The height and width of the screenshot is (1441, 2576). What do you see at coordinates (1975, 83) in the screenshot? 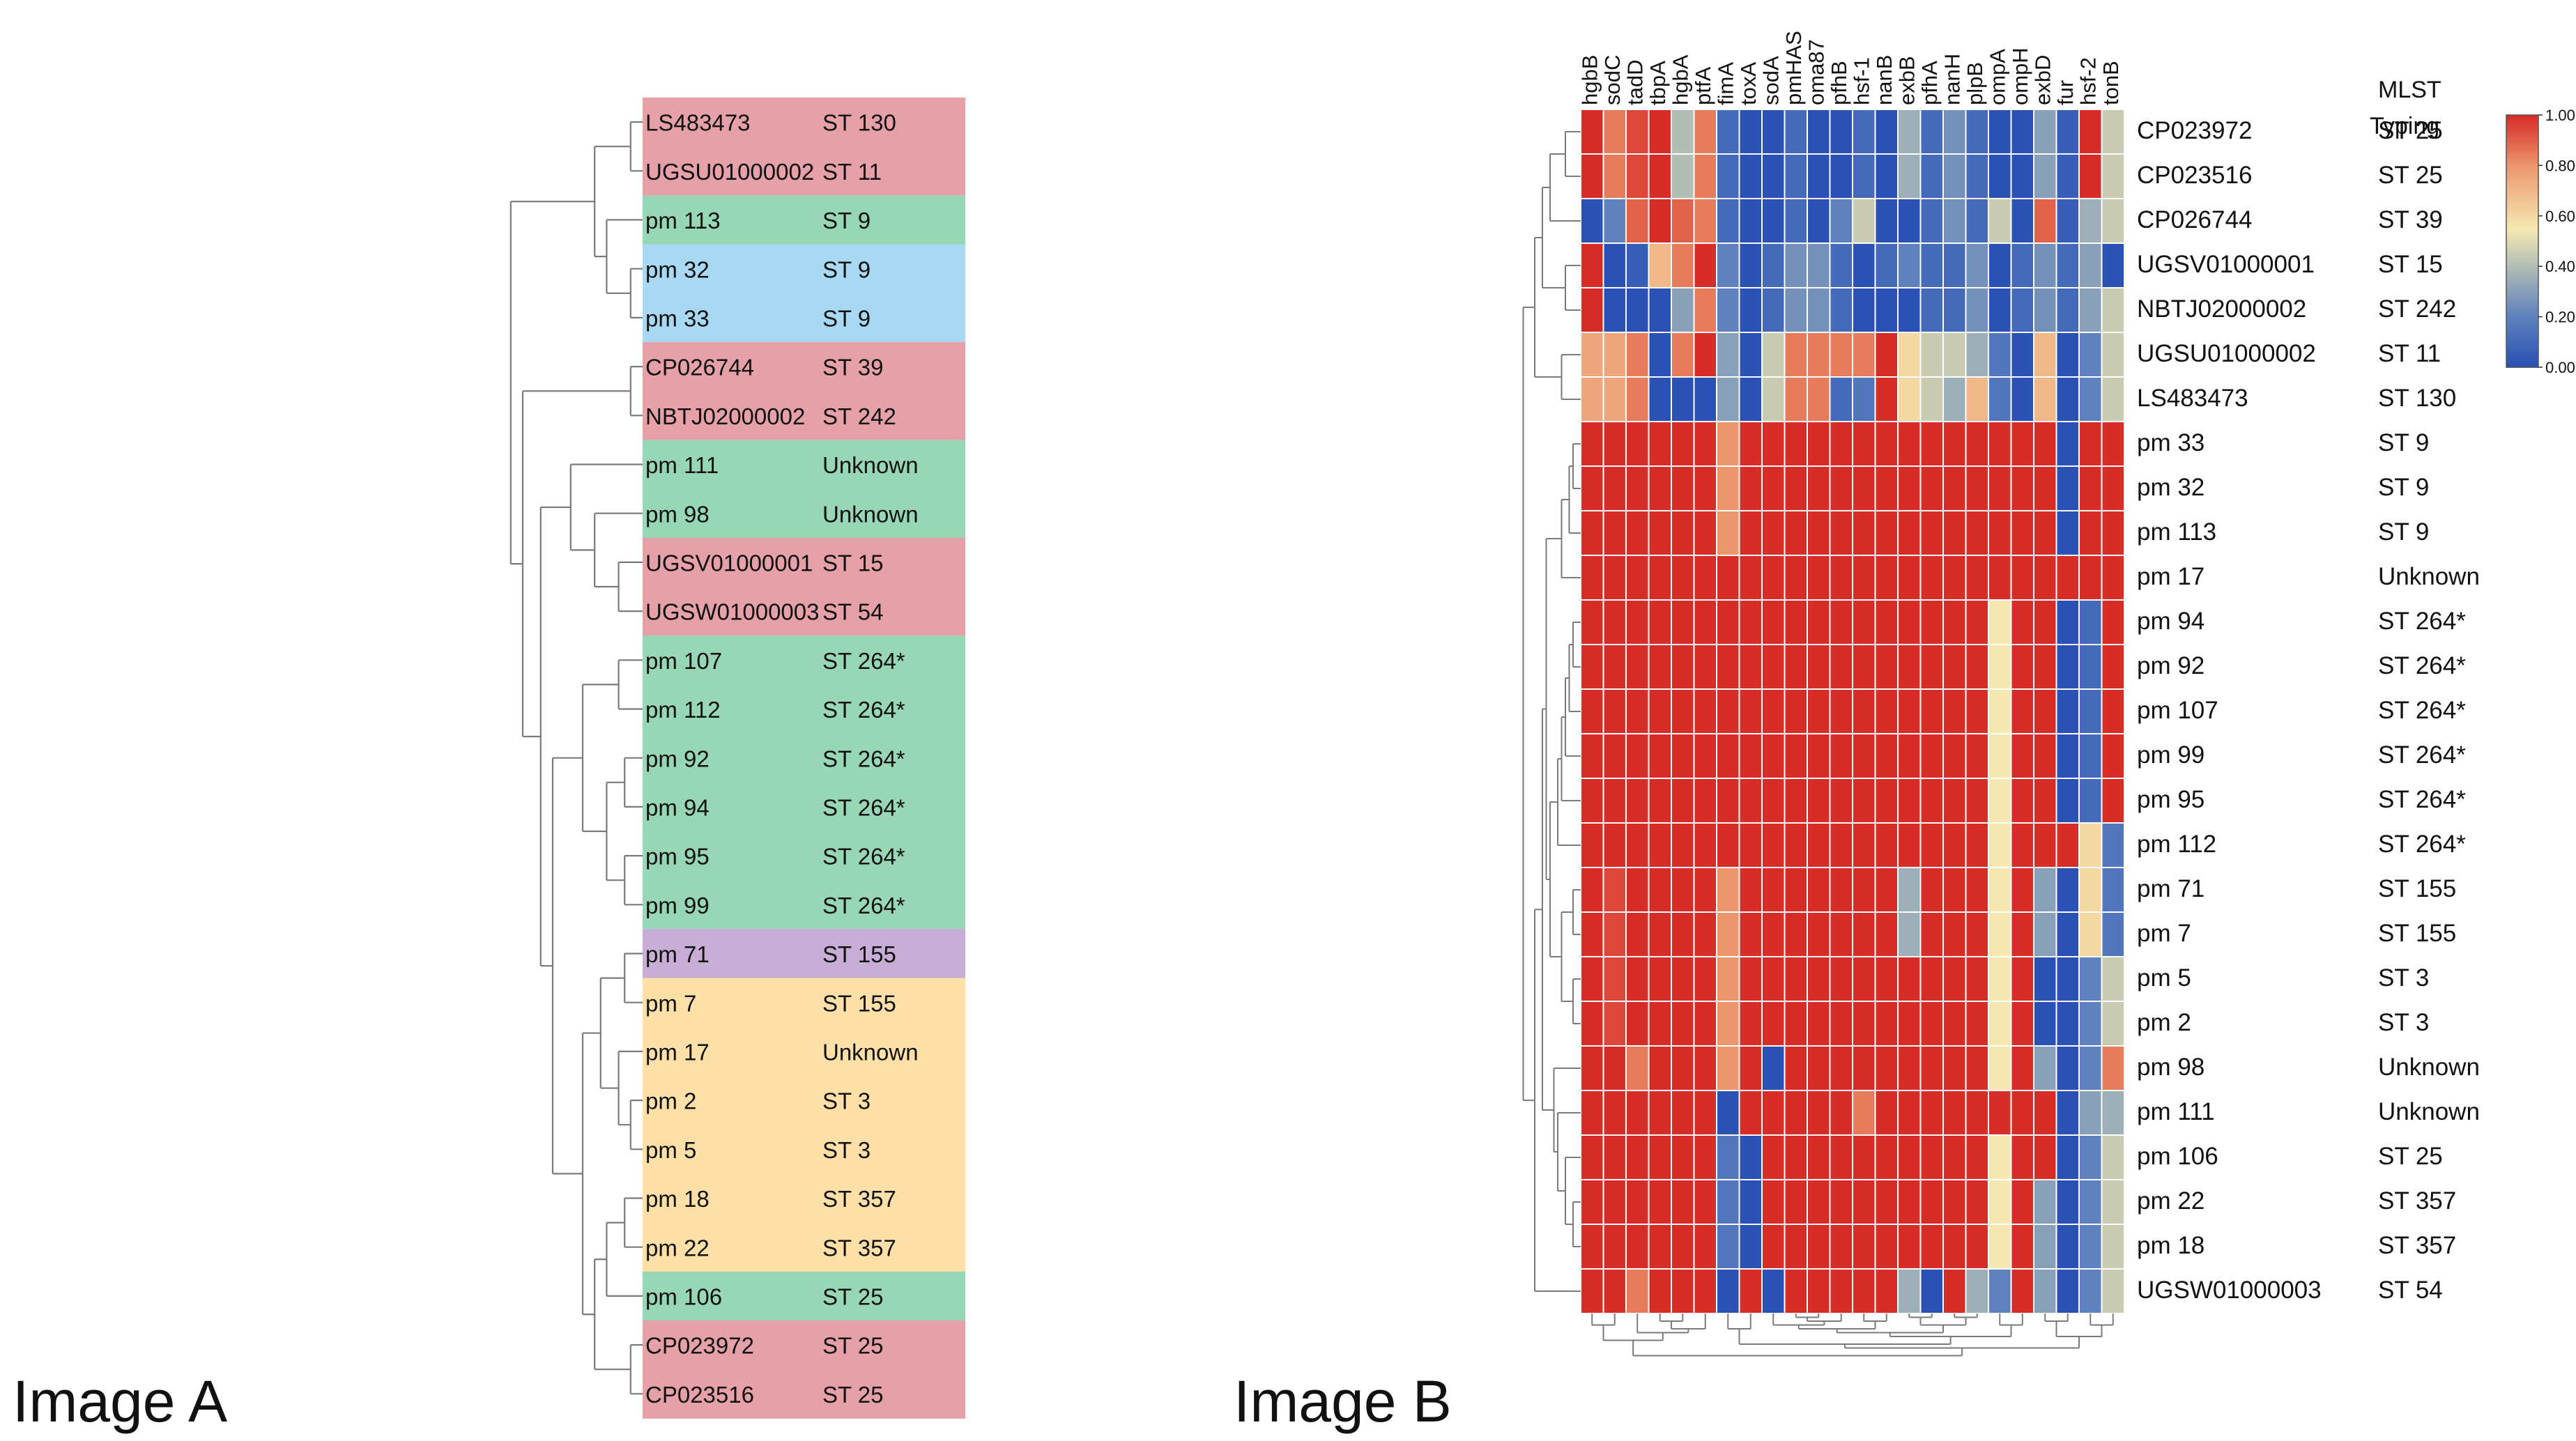
I see `gene-column-label: plpB` at bounding box center [1975, 83].